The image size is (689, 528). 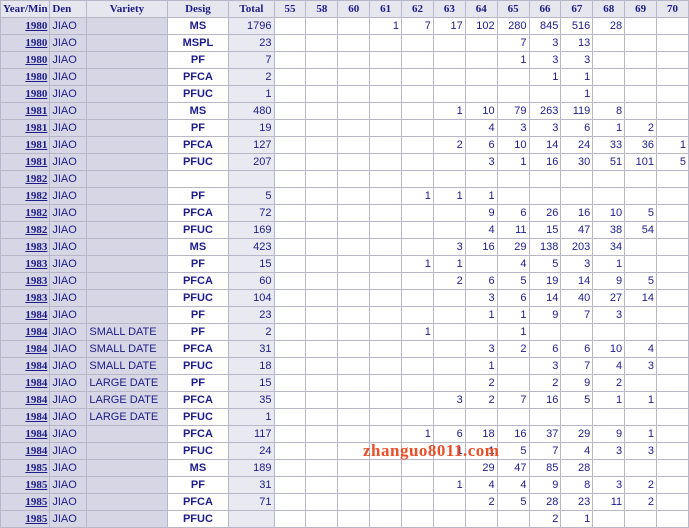 I want to click on cell-year: 1980, so click(x=25, y=43).